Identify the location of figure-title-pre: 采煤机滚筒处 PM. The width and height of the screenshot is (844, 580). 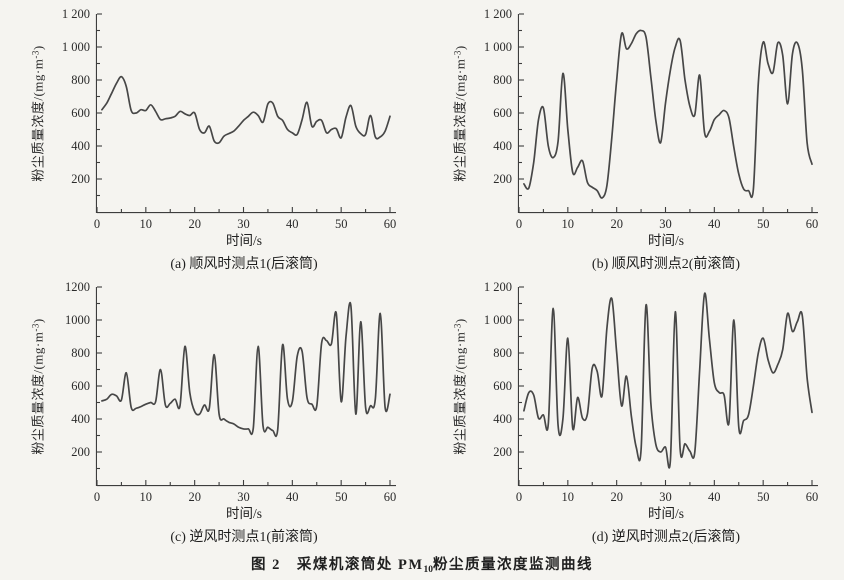
(360, 565).